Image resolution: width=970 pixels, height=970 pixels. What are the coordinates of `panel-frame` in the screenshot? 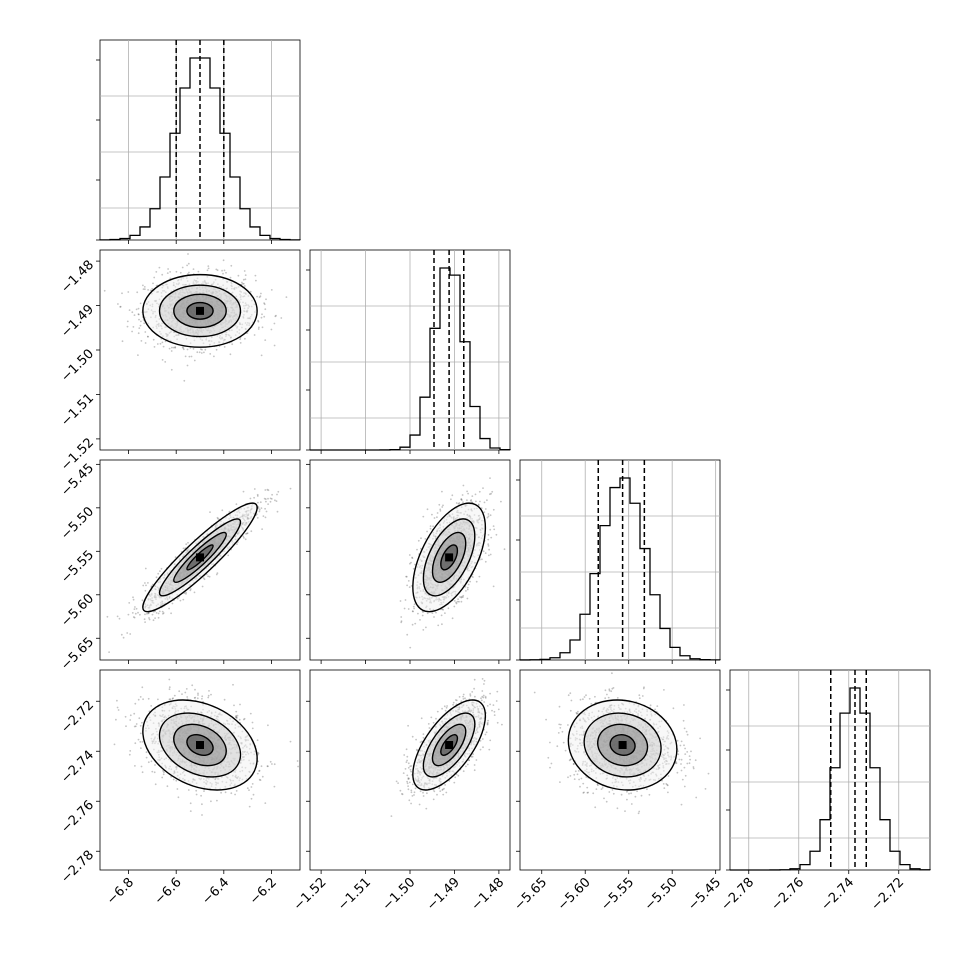 It's located at (620, 560).